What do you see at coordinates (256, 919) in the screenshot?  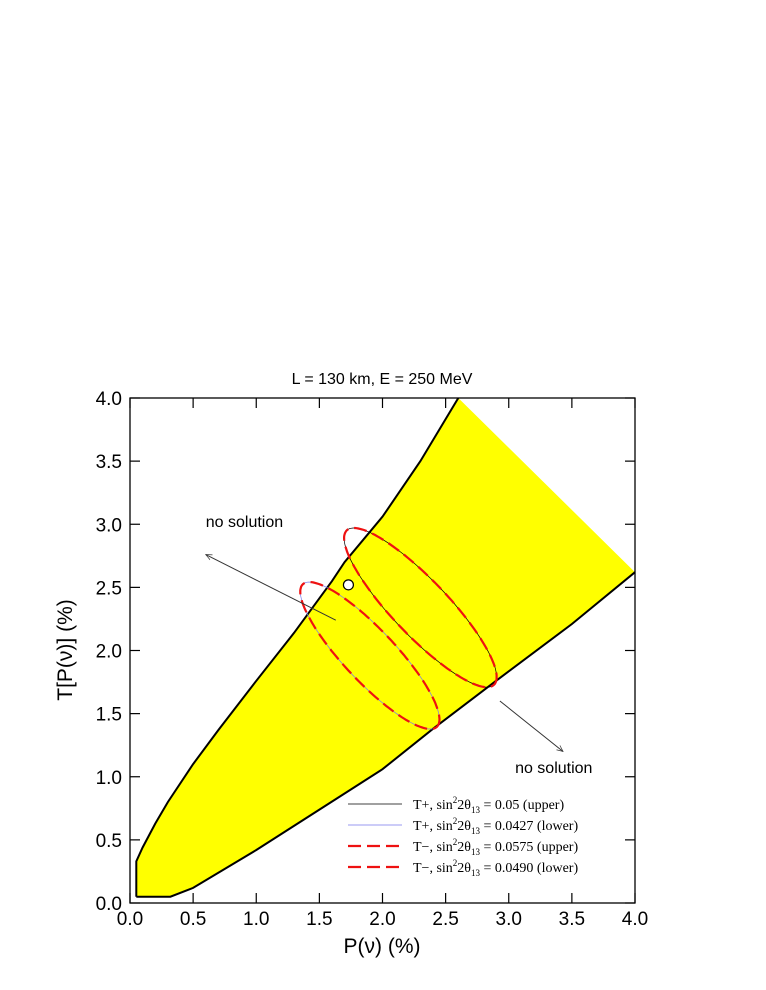 I see `x-tick-label-2: 1.0` at bounding box center [256, 919].